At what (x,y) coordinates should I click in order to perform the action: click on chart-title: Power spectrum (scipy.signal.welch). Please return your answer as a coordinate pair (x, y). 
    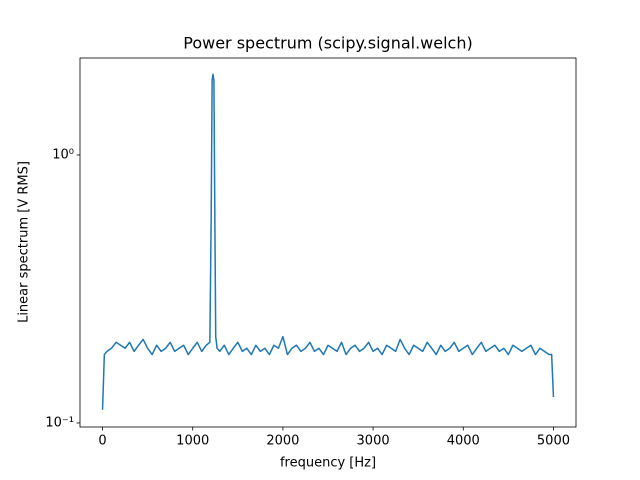
    Looking at the image, I should click on (327, 43).